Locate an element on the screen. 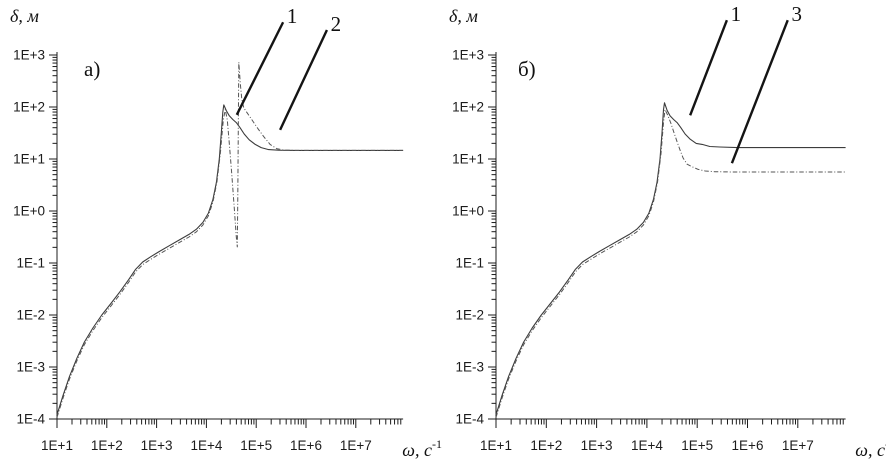 This screenshot has width=886, height=466. panel-letter: а) is located at coordinates (92, 69).